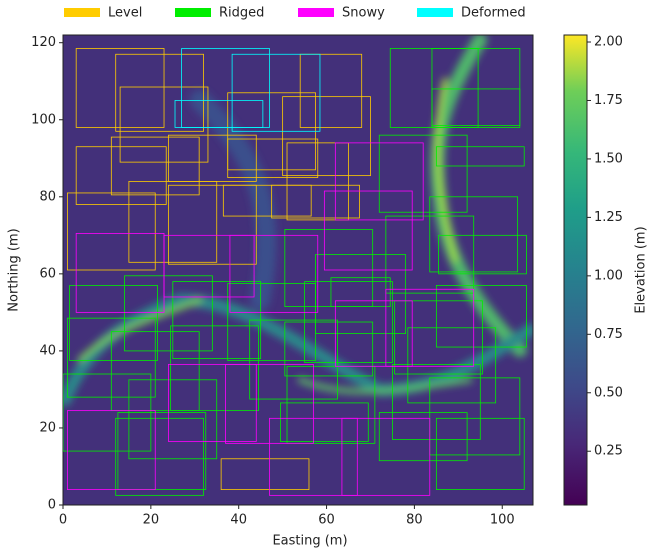  Describe the element at coordinates (326, 520) in the screenshot. I see `x-tick-label: 60` at that location.